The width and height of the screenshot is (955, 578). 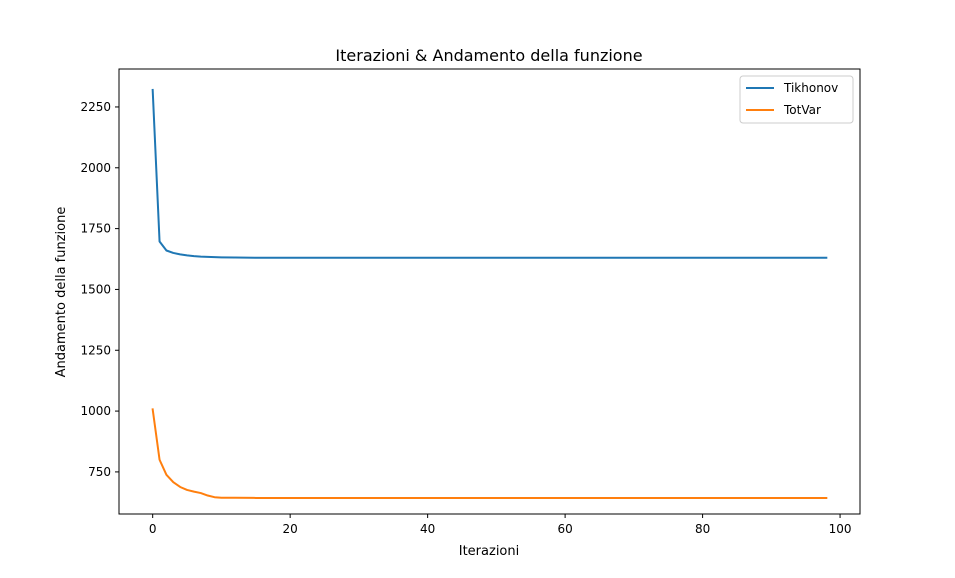 I want to click on legend-label-totvar: TotVar, so click(x=802, y=110).